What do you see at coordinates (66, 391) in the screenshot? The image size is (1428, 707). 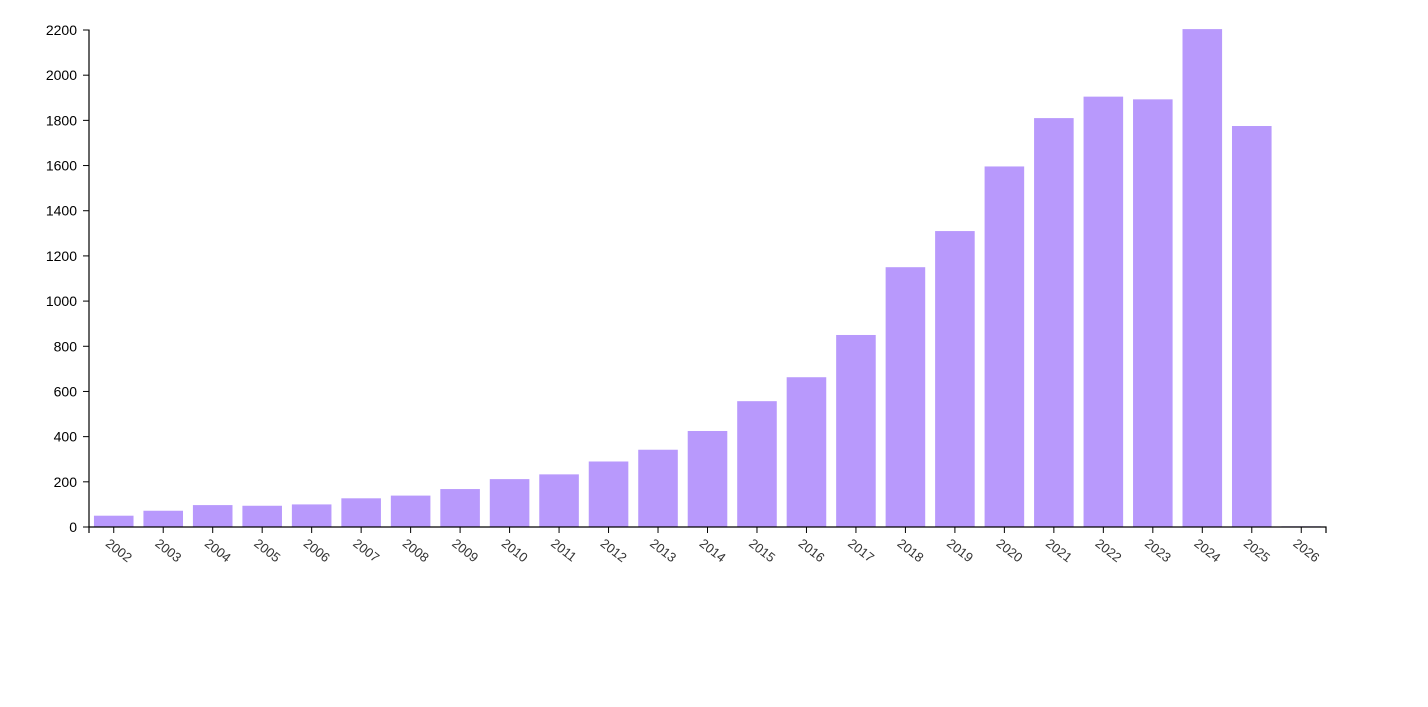 I see `y-tick-label-600: 600` at bounding box center [66, 391].